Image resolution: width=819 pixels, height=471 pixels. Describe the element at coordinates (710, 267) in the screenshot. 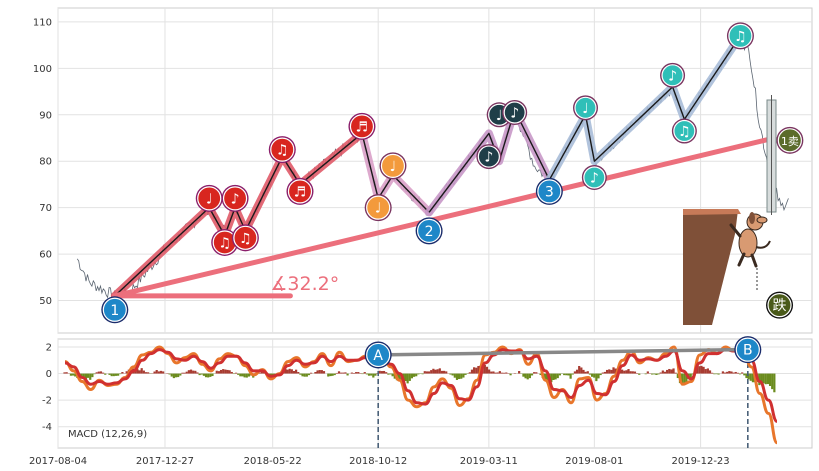

I see `cliff-shape` at that location.